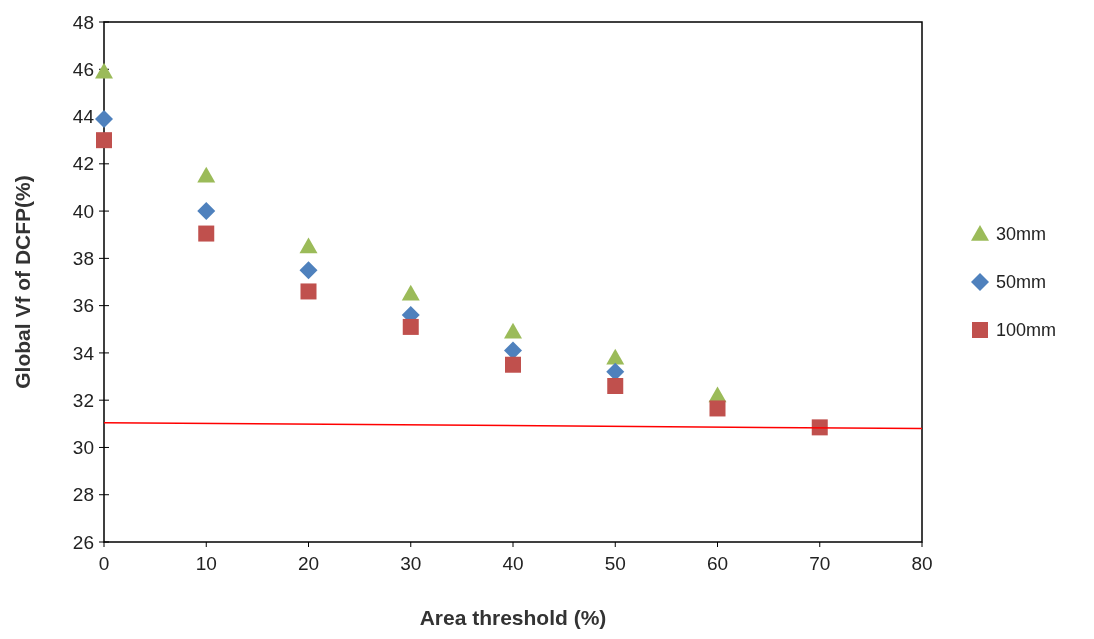 The image size is (1094, 639). What do you see at coordinates (83, 211) in the screenshot?
I see `y-tick-label: 40` at bounding box center [83, 211].